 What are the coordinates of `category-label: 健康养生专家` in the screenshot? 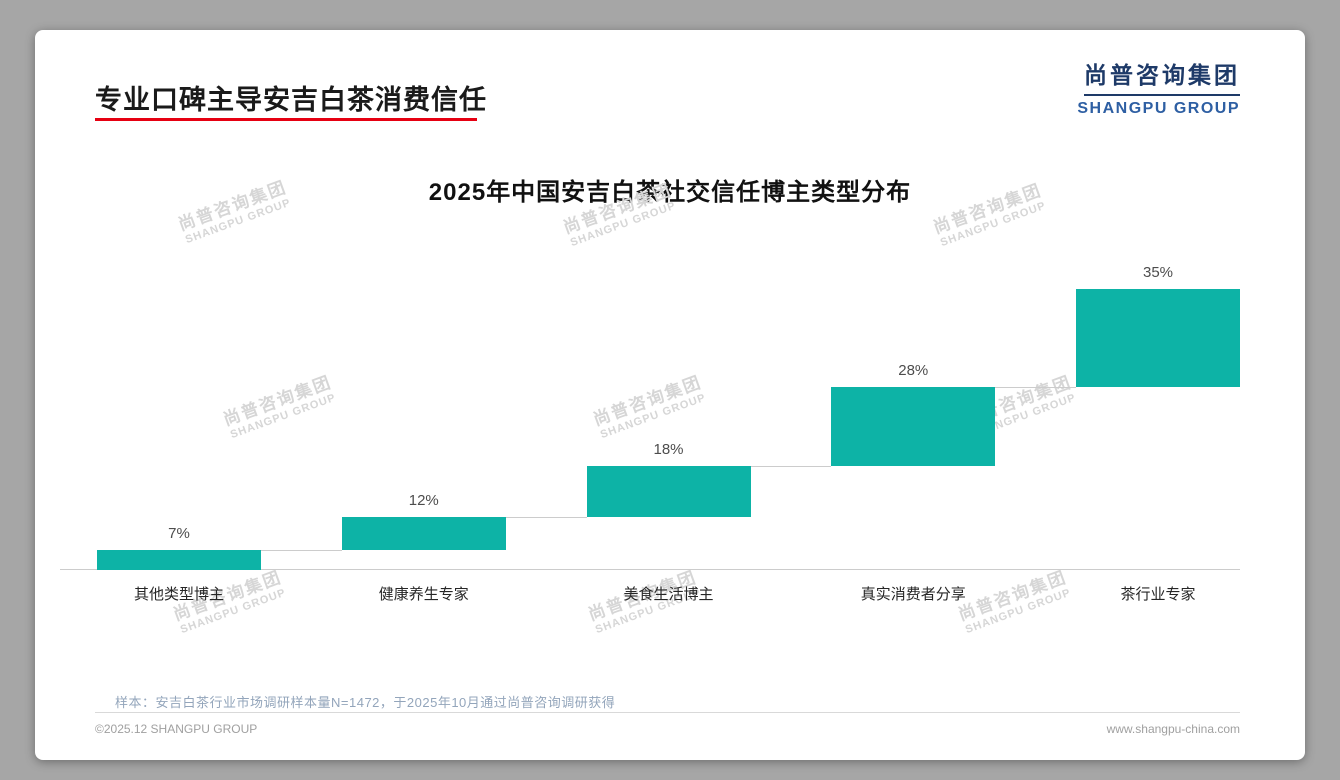 It's located at (423, 594).